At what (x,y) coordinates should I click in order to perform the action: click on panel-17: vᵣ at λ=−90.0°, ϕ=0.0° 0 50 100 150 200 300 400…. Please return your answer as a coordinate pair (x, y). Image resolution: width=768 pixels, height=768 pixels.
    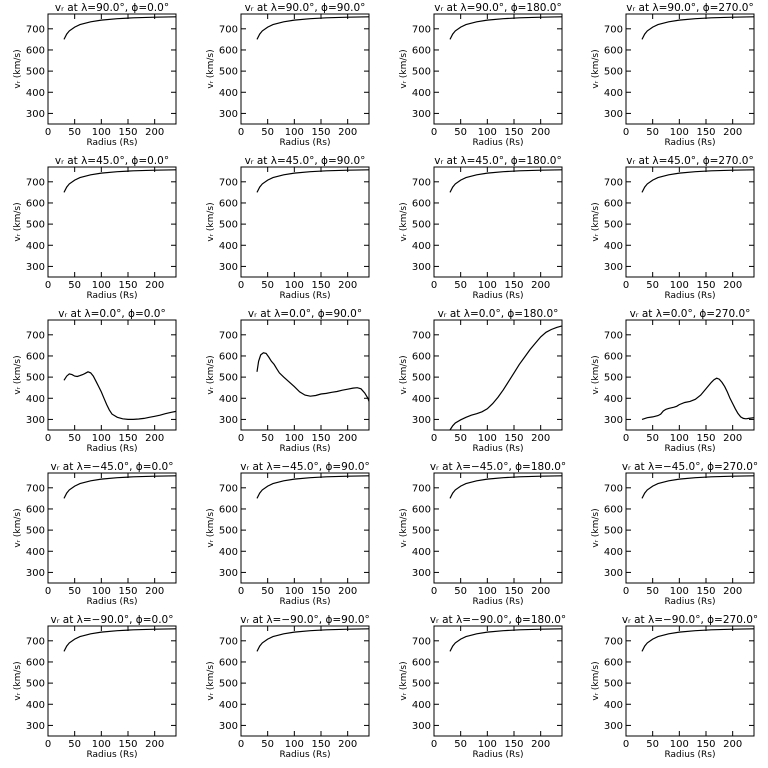
    Looking at the image, I should click on (95, 687).